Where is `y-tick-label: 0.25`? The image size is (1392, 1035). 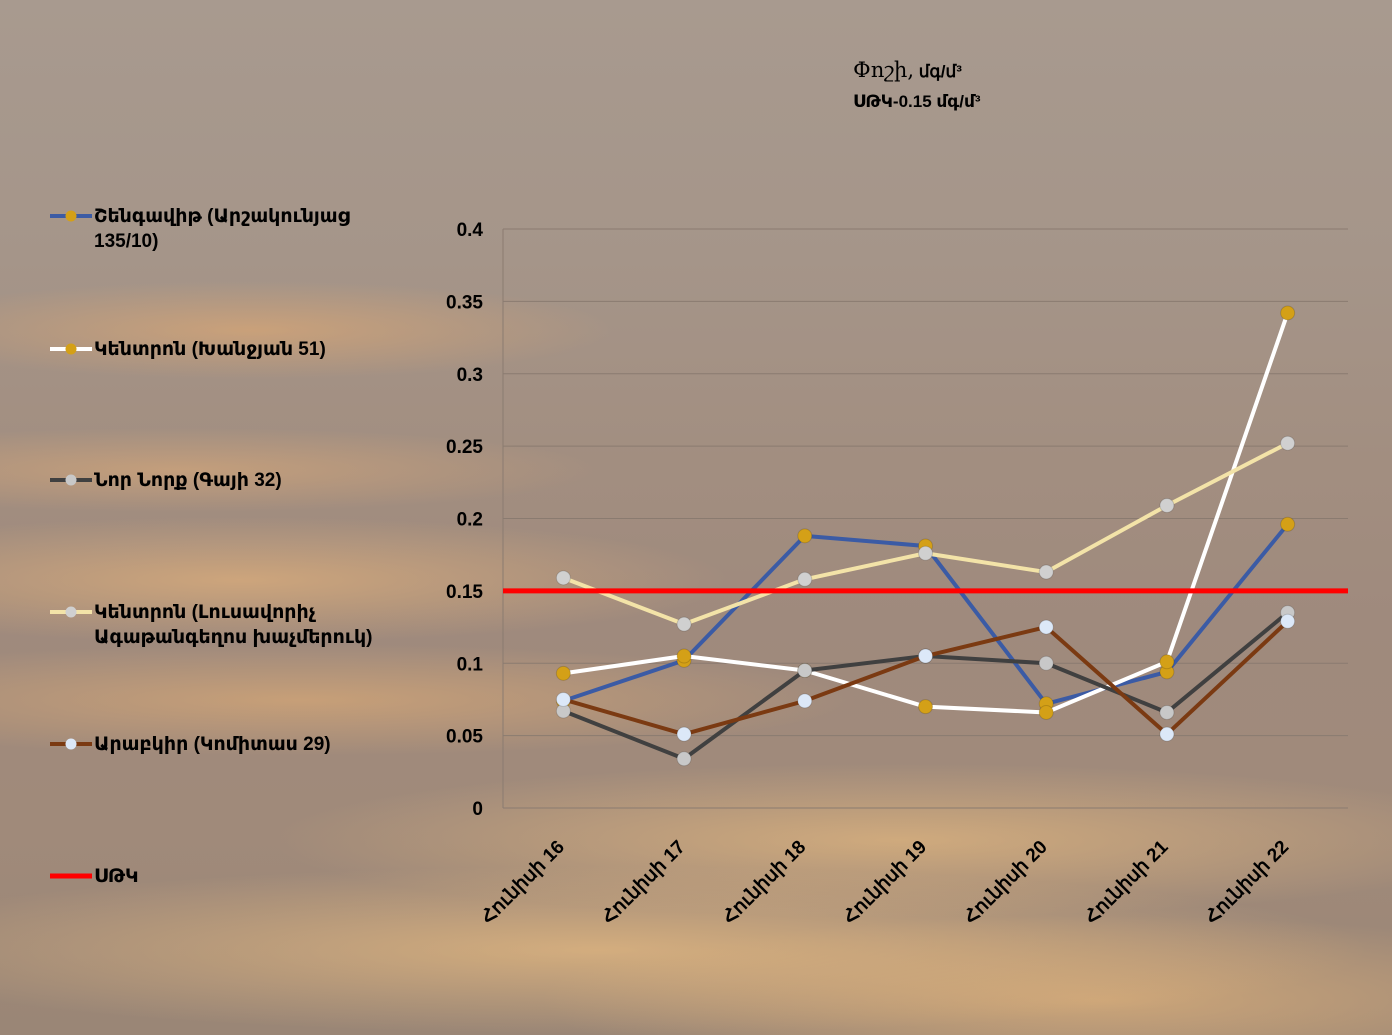
y-tick-label: 0.25 is located at coordinates (464, 447).